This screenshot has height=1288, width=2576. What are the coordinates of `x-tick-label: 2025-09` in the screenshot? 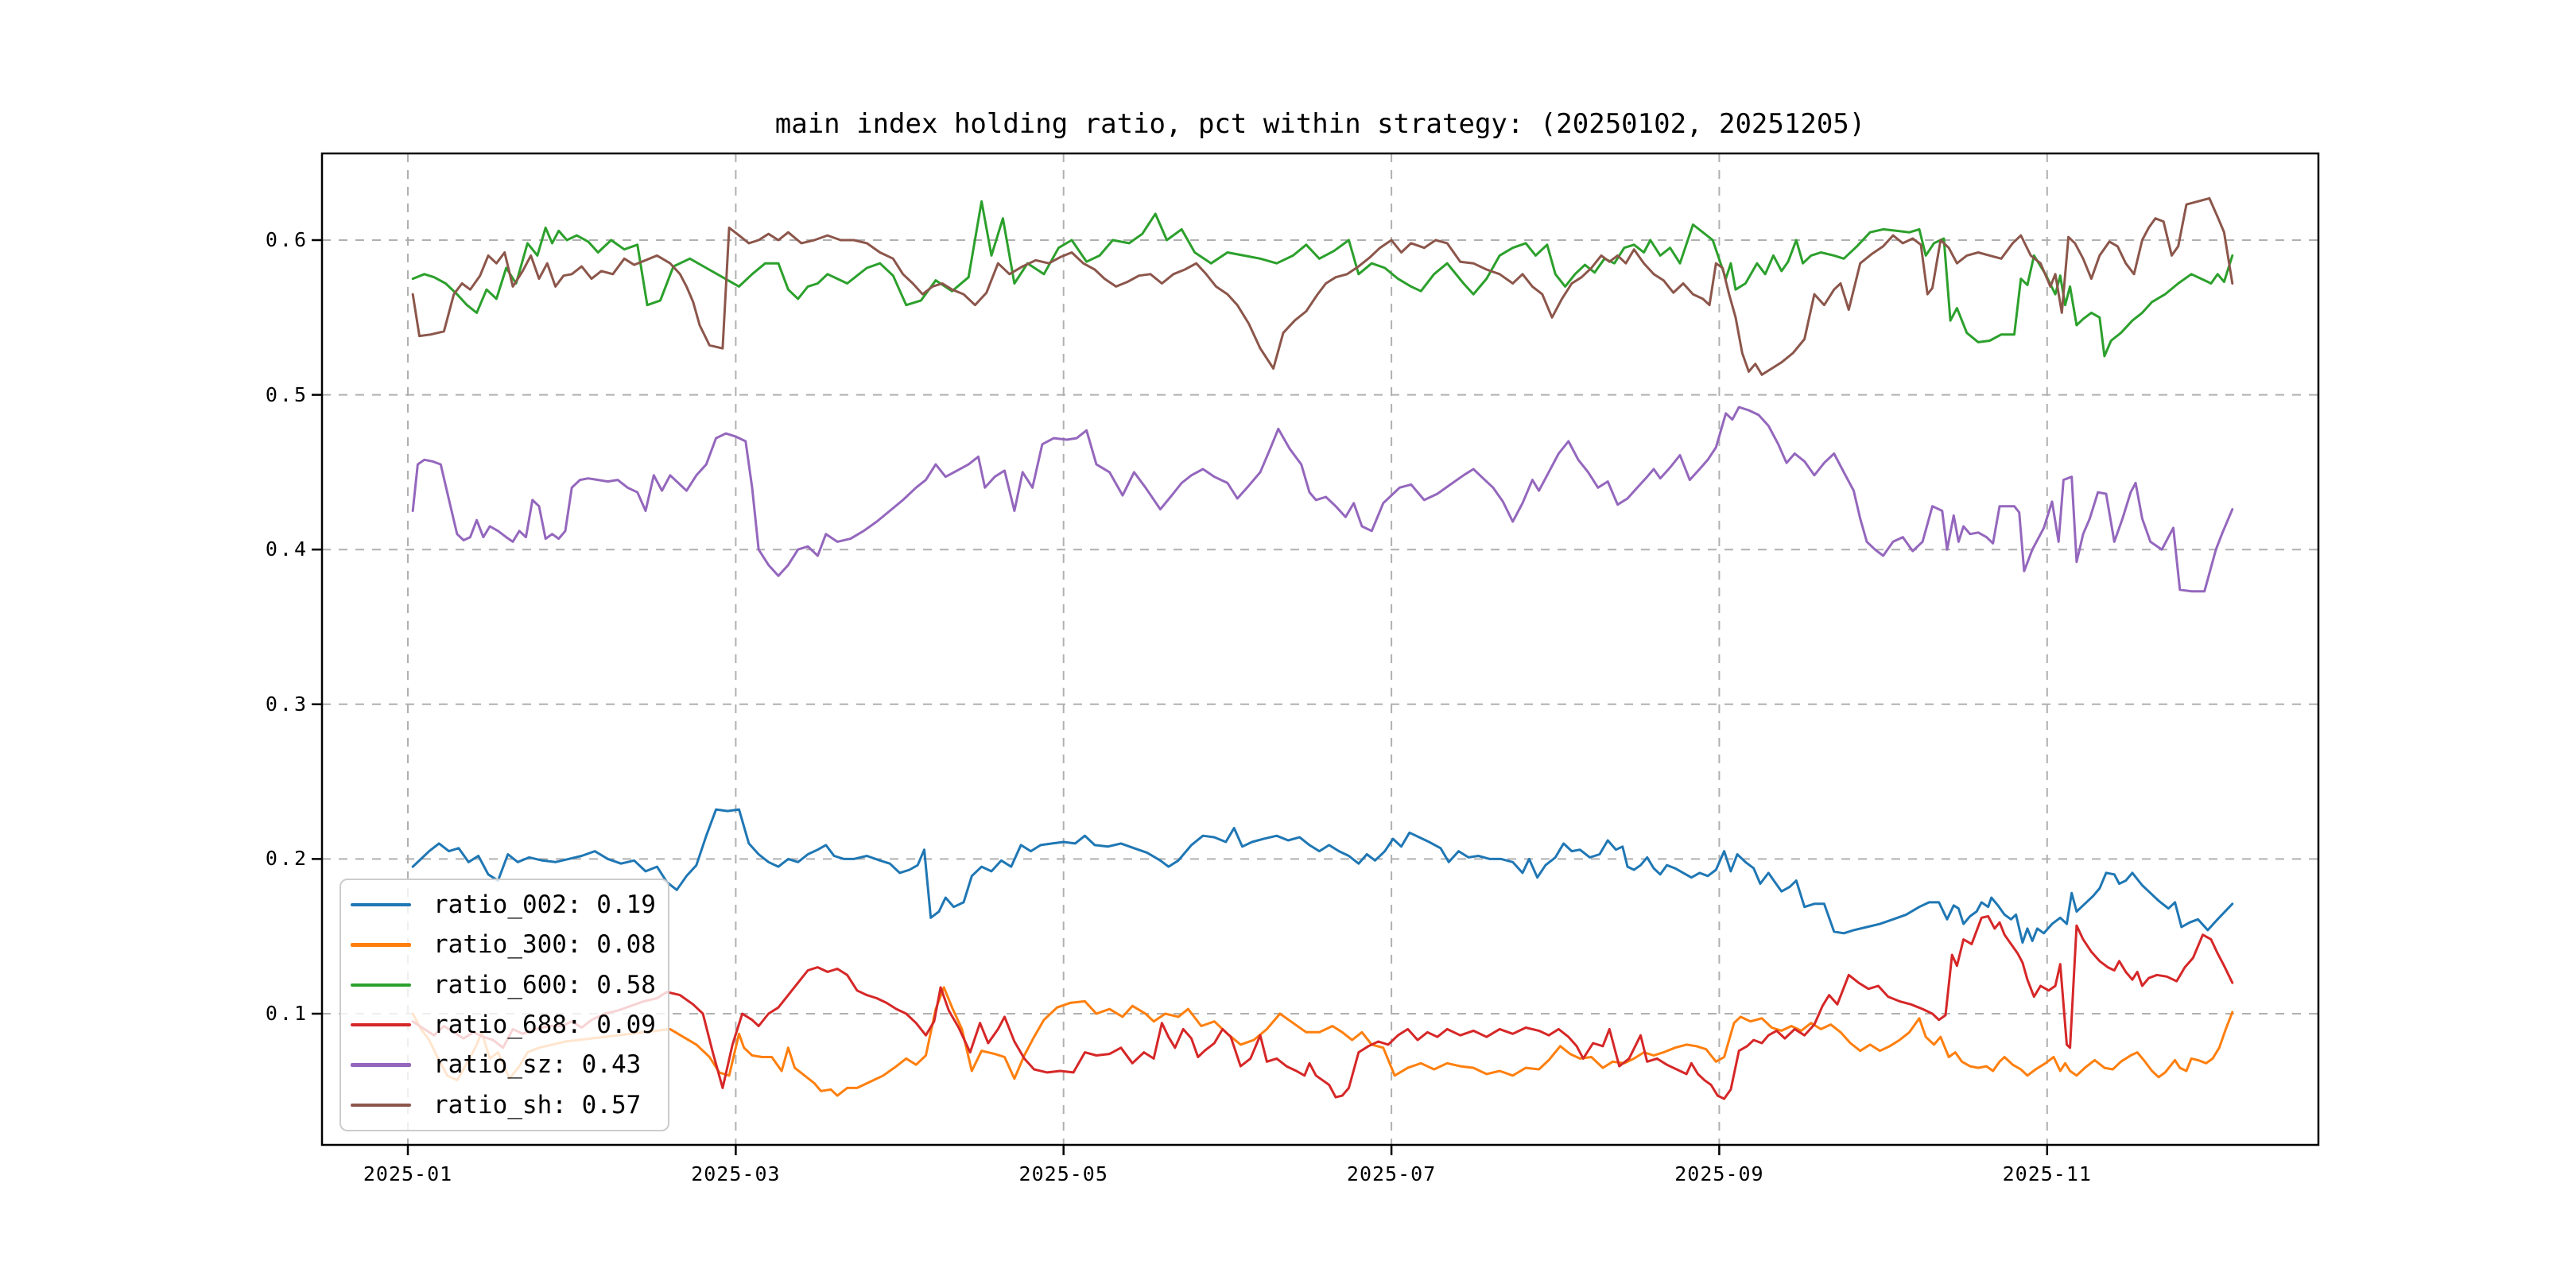 It's located at (1719, 1173).